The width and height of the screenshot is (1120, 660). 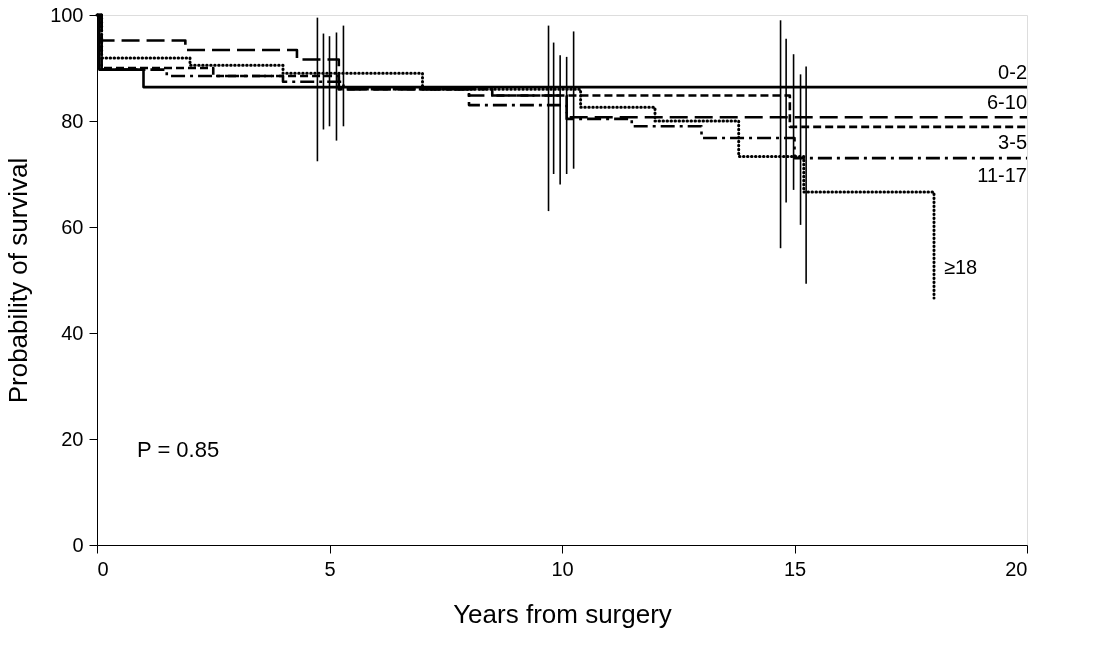 What do you see at coordinates (961, 267) in the screenshot?
I see `series-label: ≥18` at bounding box center [961, 267].